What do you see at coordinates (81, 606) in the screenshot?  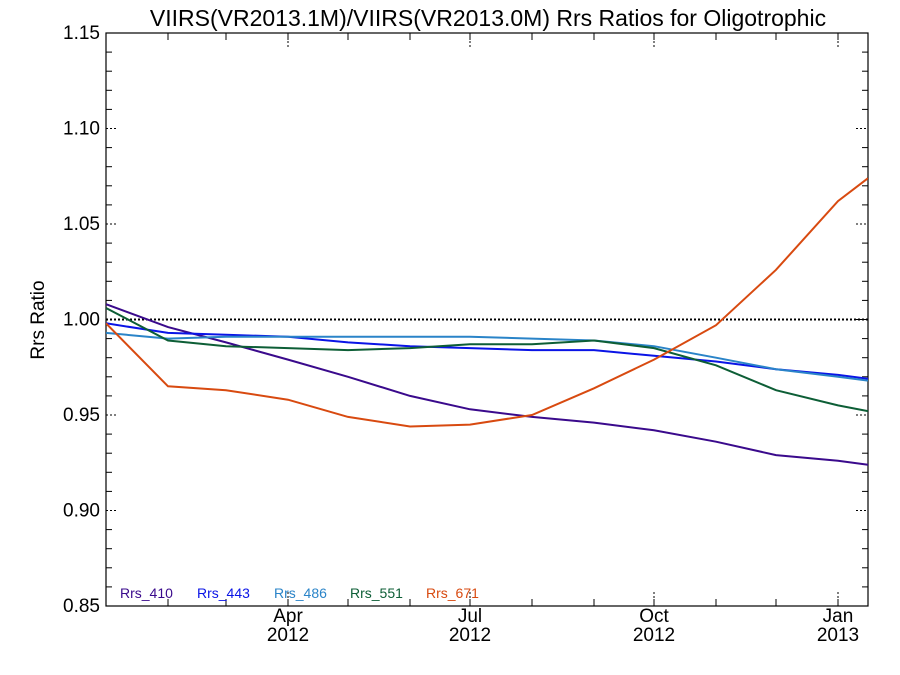 I see `y-tick-label: 0.85` at bounding box center [81, 606].